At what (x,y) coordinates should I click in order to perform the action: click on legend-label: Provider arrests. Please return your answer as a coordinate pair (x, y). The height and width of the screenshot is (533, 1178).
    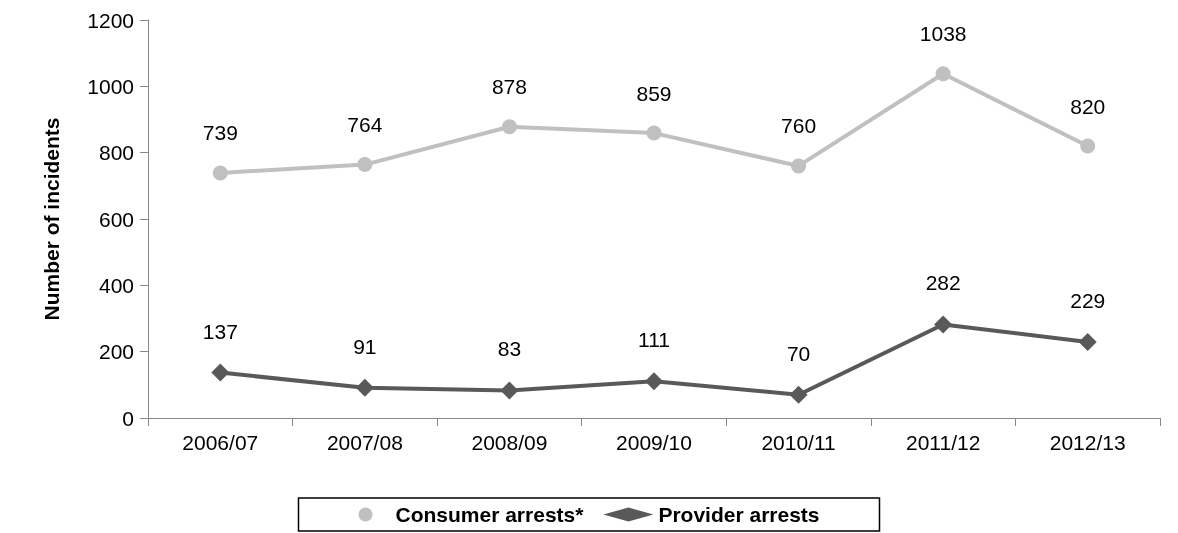
    Looking at the image, I should click on (739, 514).